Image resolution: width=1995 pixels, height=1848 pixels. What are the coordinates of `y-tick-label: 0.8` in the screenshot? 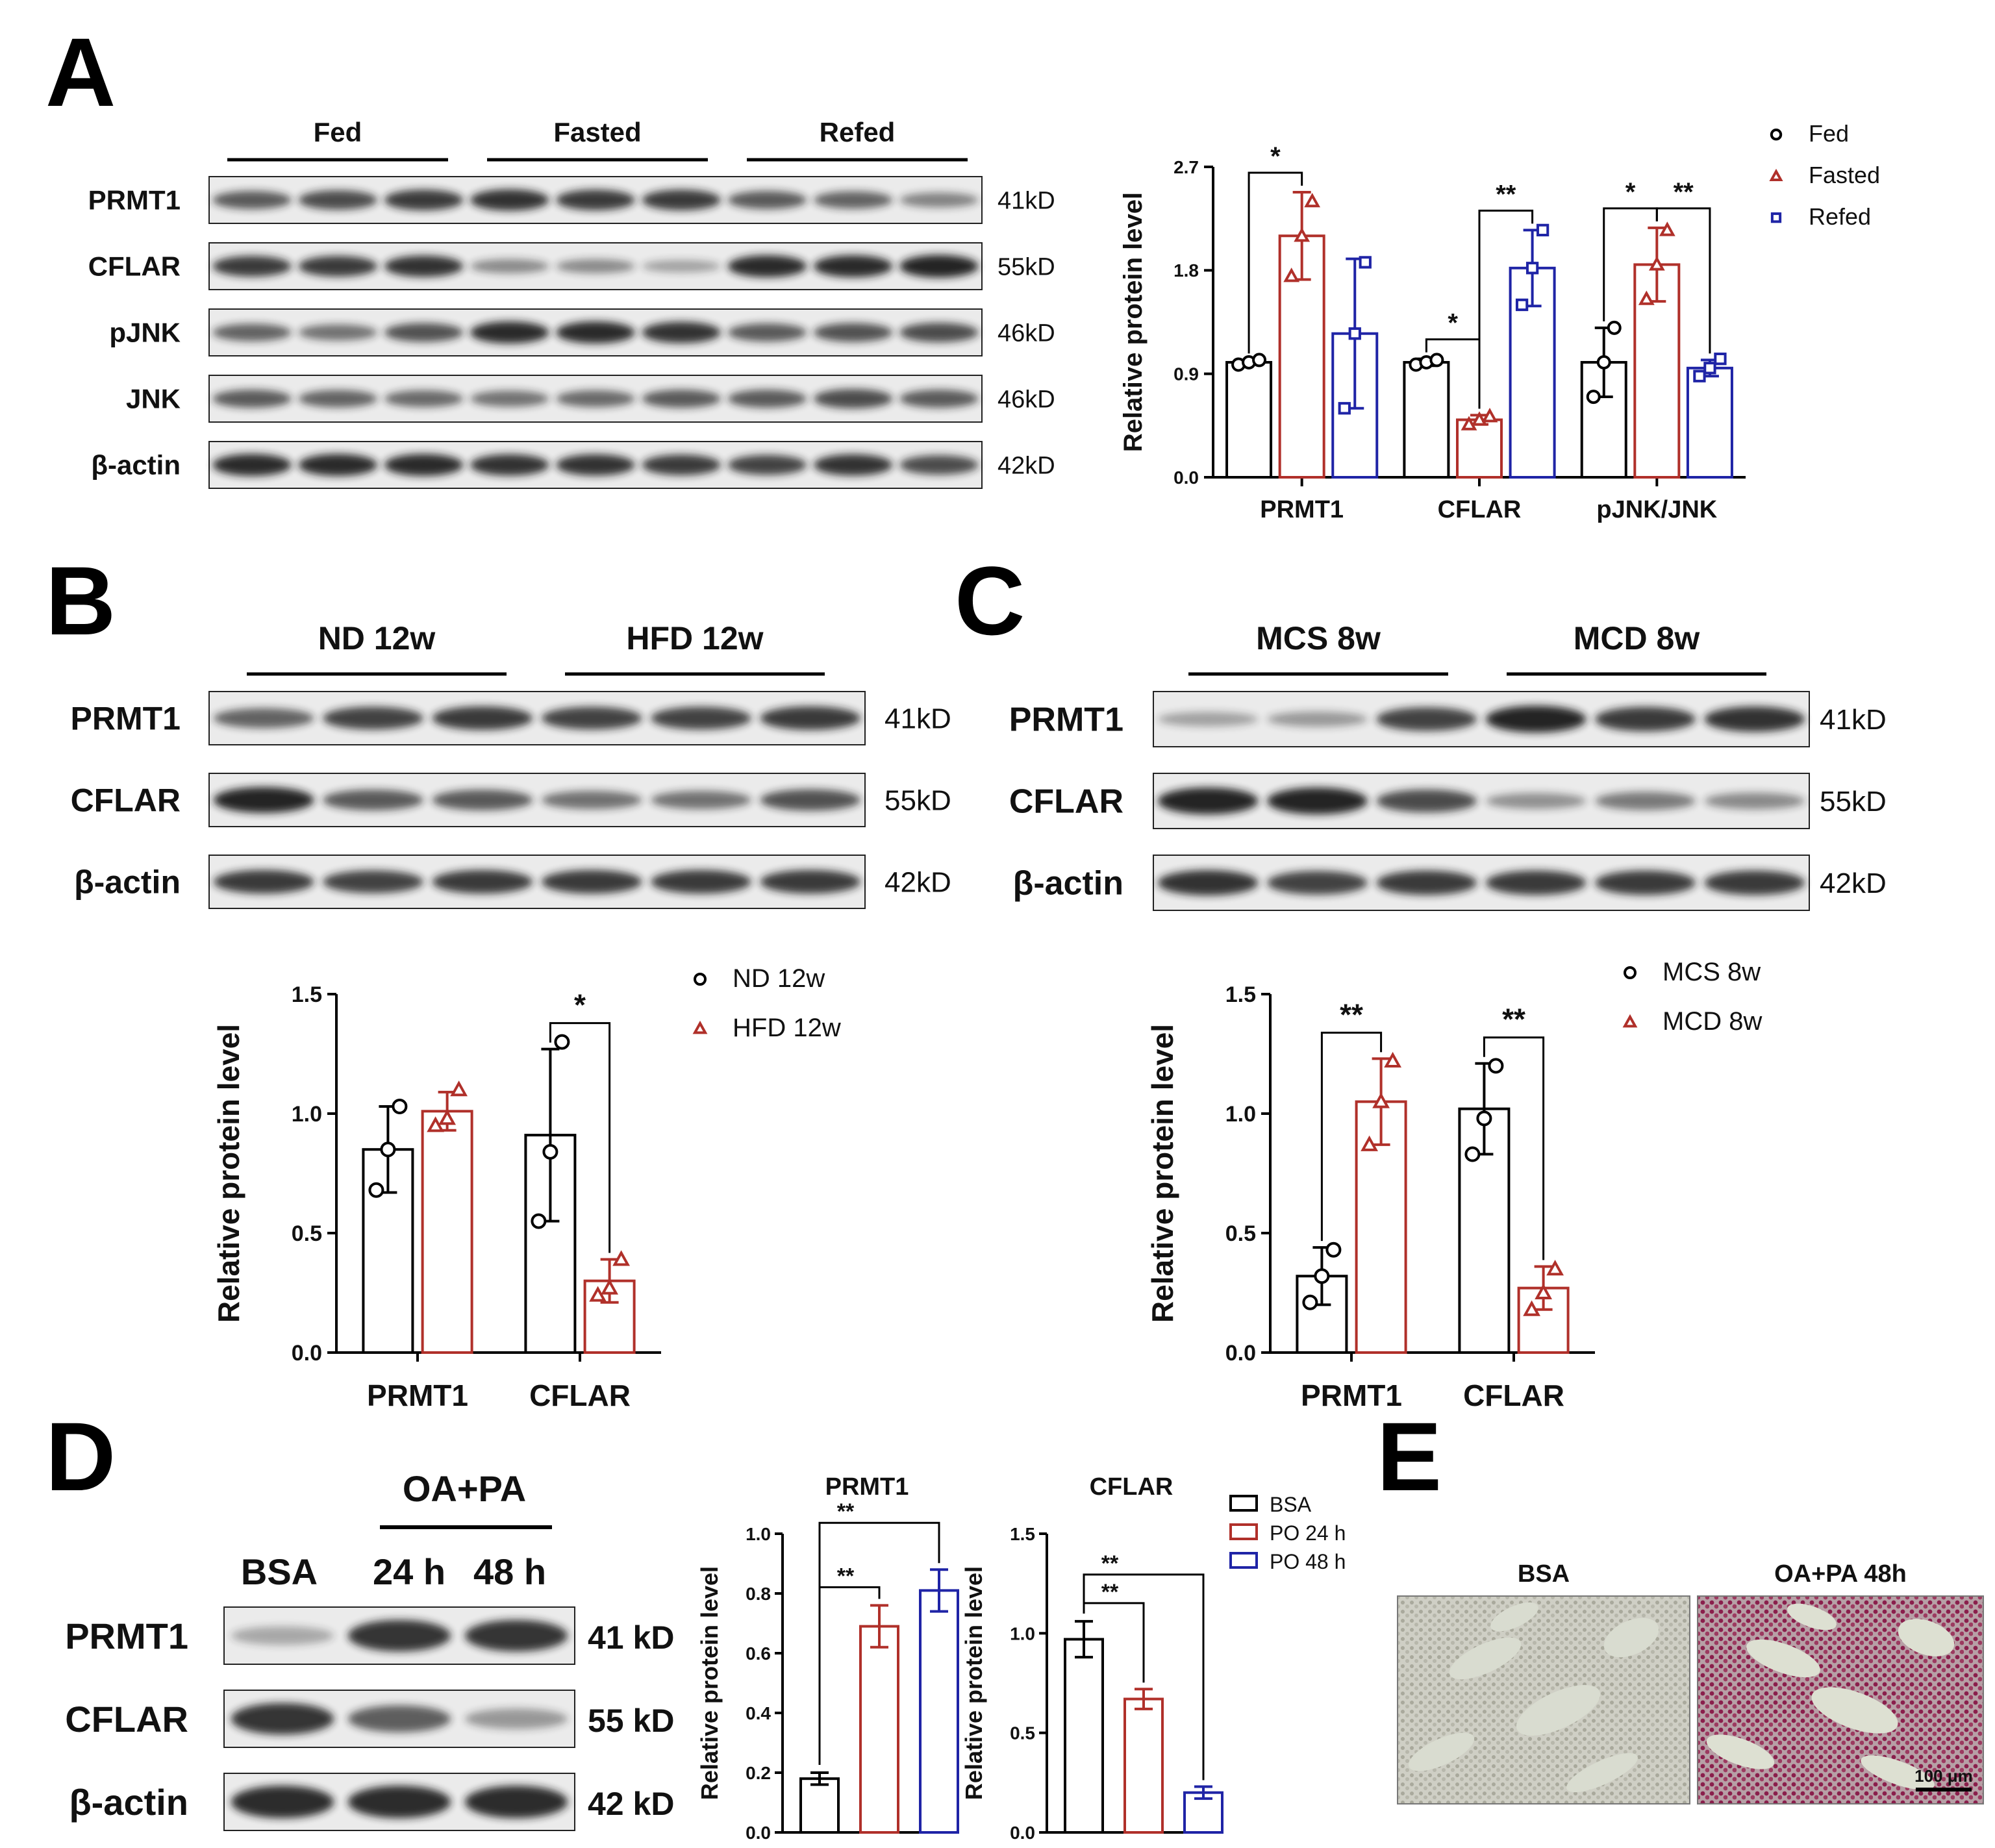 It's located at (759, 1594).